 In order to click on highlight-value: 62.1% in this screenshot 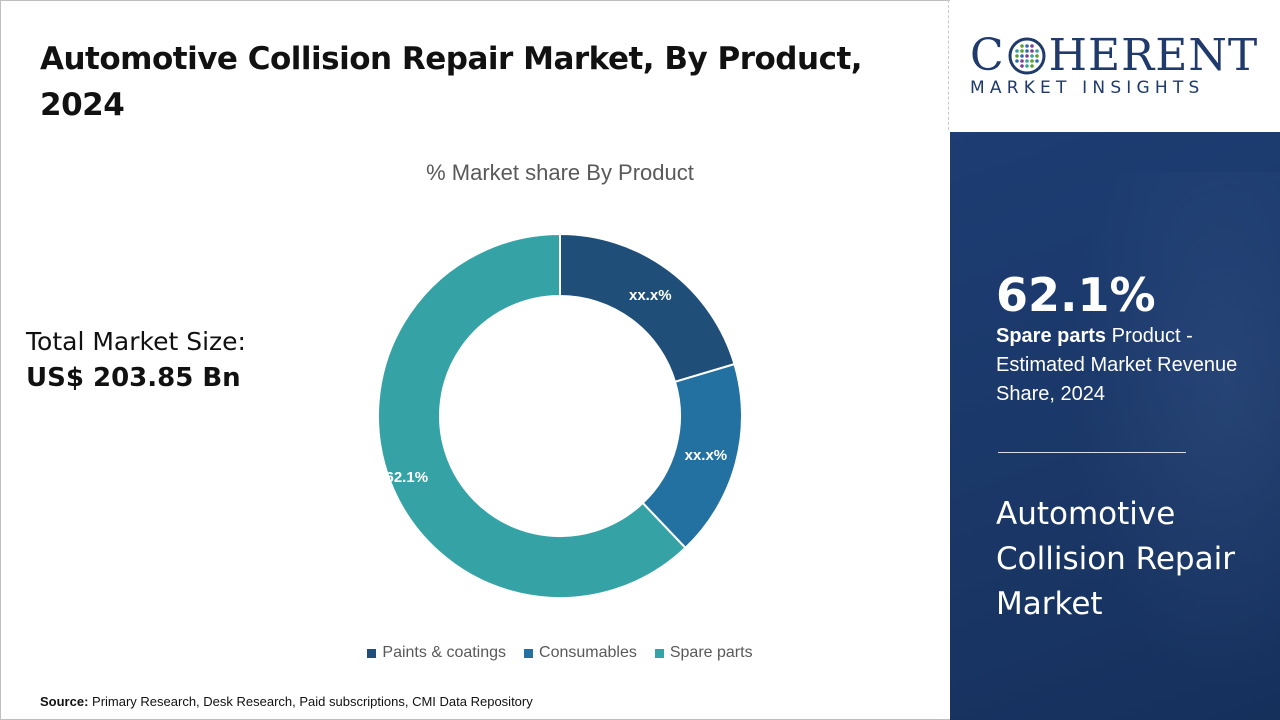, I will do `click(1076, 295)`.